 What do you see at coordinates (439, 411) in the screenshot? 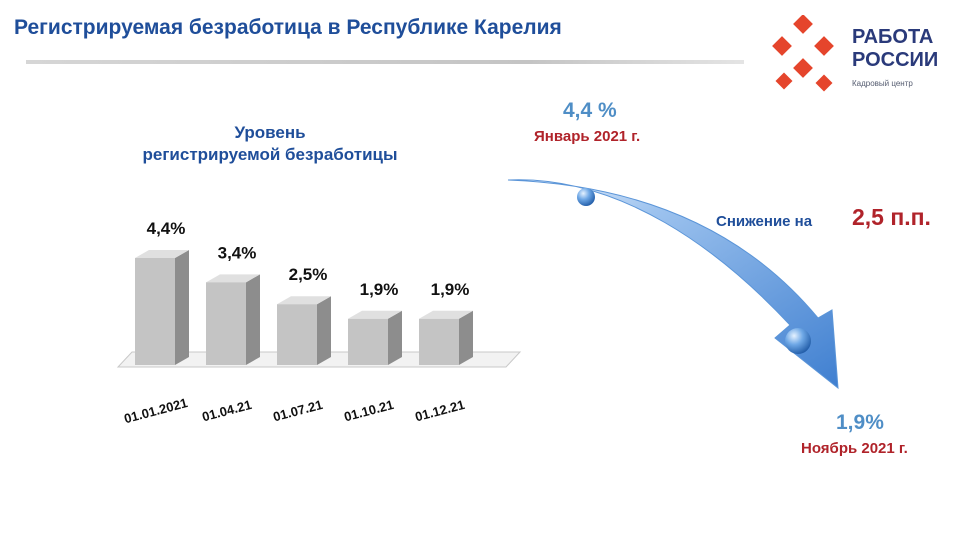
I see `x-tick-label: 01.12.21` at bounding box center [439, 411].